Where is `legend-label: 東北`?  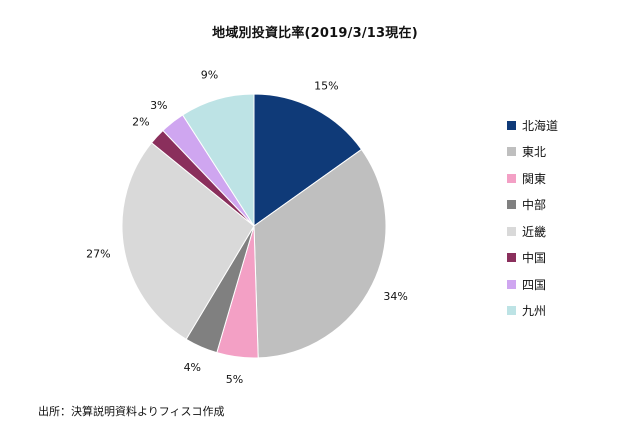 legend-label: 東北 is located at coordinates (534, 152).